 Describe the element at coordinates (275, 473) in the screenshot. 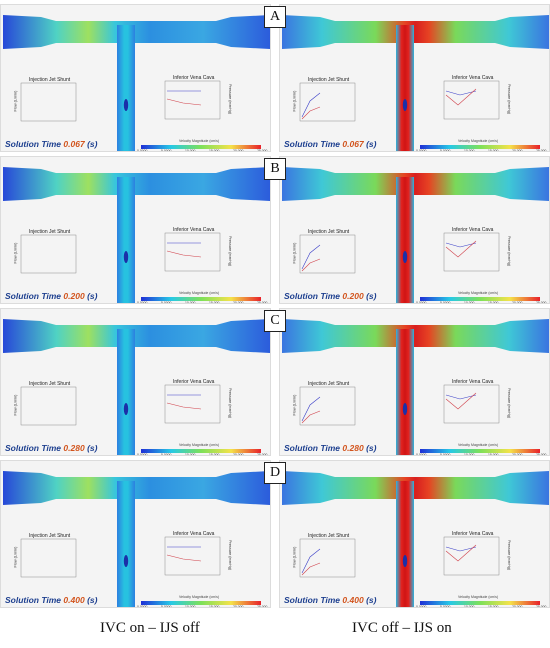

I see `panel-letter: D` at that location.